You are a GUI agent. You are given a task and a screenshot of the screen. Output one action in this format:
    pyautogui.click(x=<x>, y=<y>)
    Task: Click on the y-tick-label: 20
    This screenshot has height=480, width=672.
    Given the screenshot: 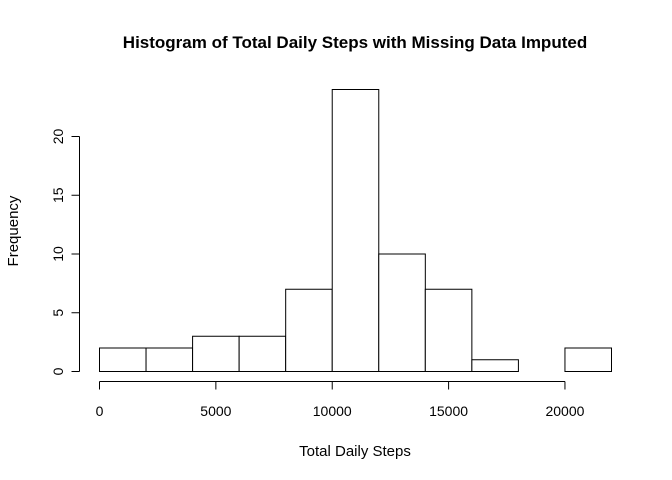 What is the action you would take?
    pyautogui.click(x=58, y=137)
    